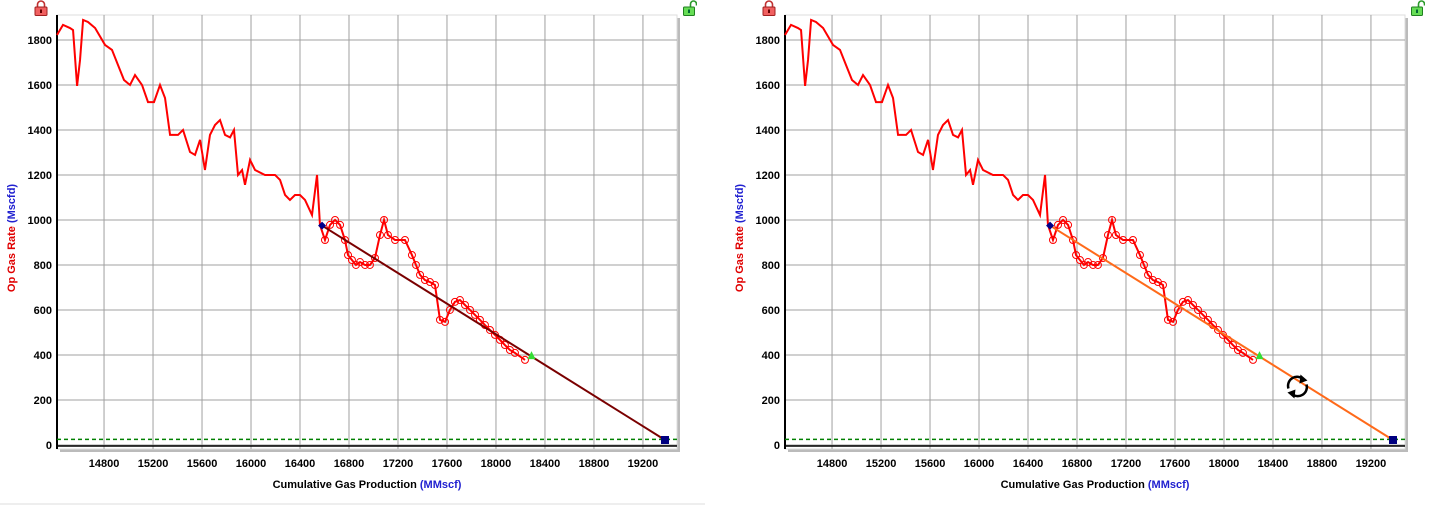 The image size is (1450, 507). Describe the element at coordinates (40, 176) in the screenshot. I see `y-tick-label: 1200` at that location.